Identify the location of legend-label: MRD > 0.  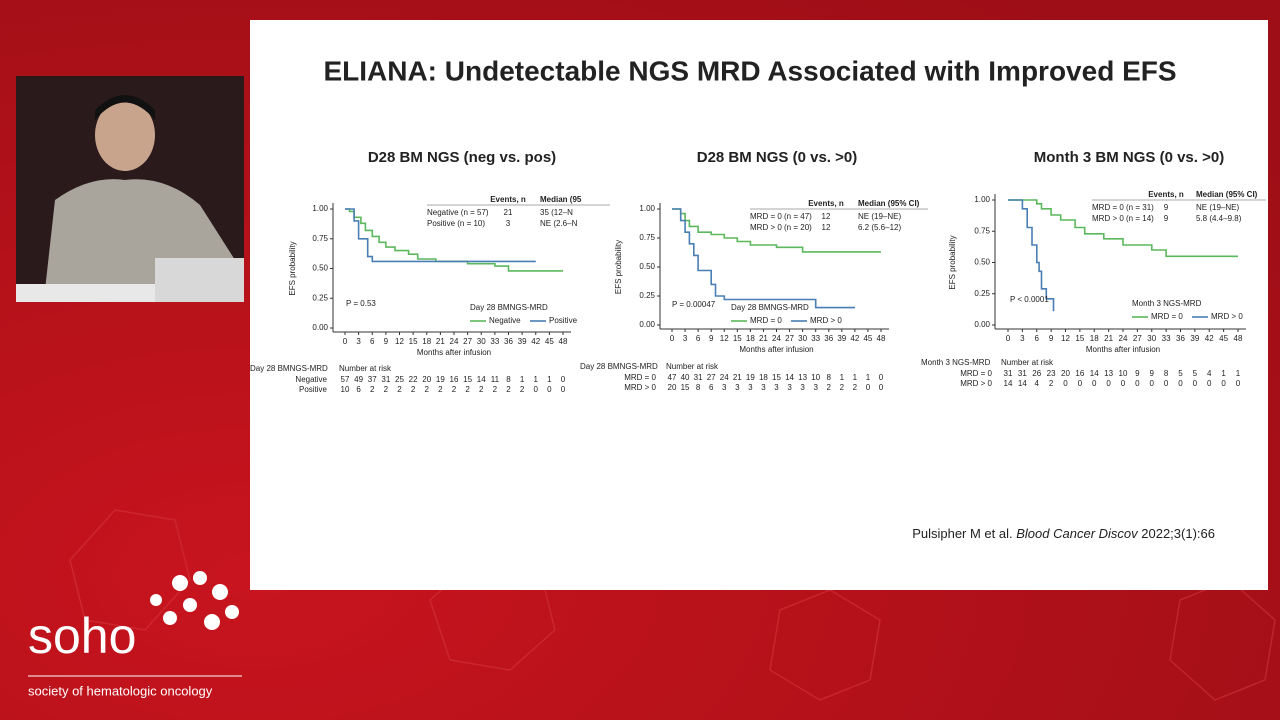
(826, 320).